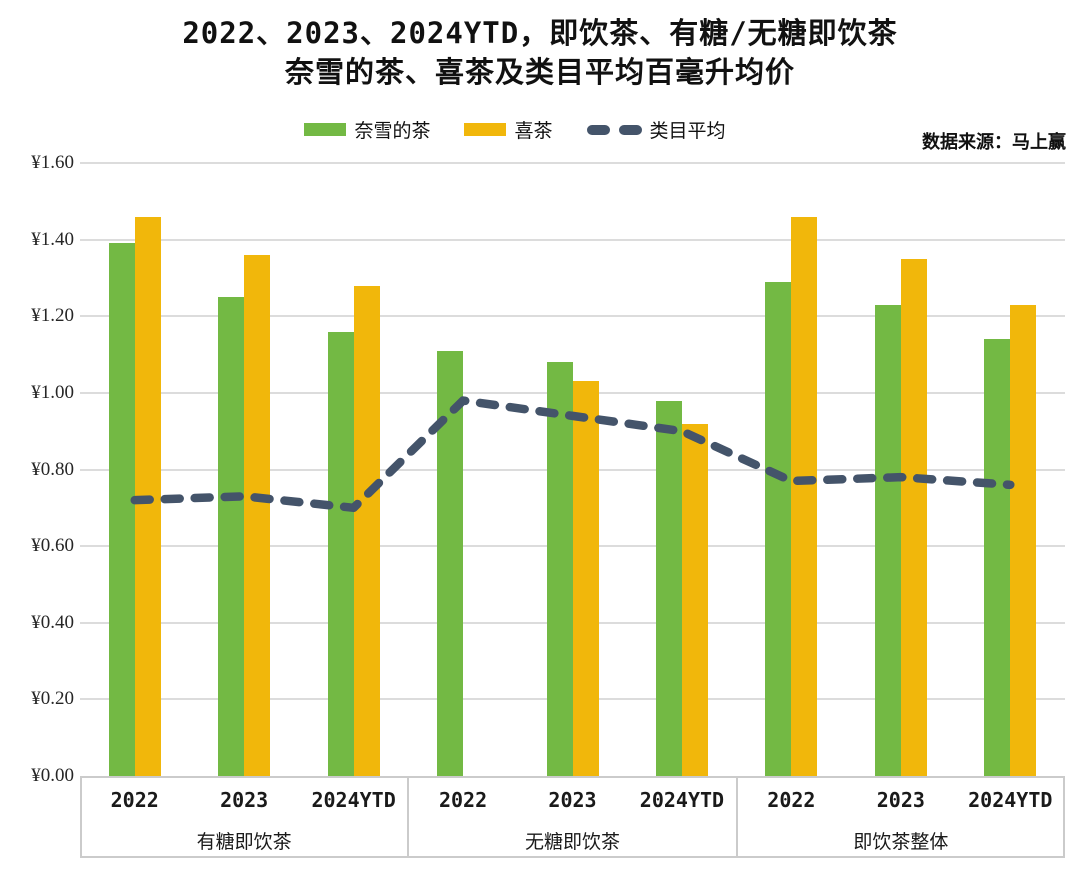 The width and height of the screenshot is (1080, 869). I want to click on data-source-label: 数据来源：马上赢, so click(994, 142).